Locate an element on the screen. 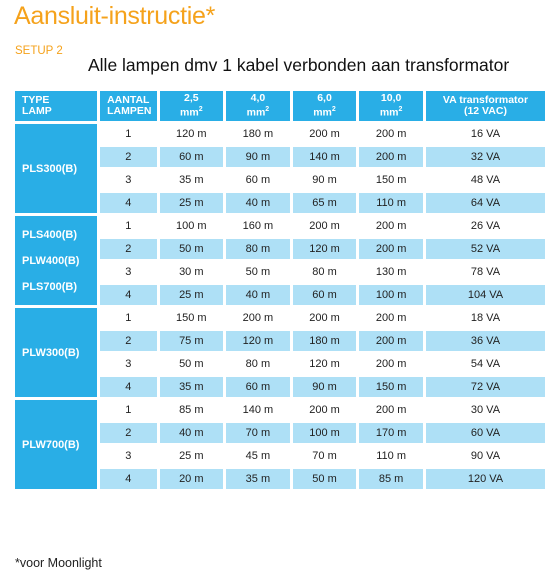 Image resolution: width=555 pixels, height=574 pixels. va-cell: 64 VA is located at coordinates (485, 203).